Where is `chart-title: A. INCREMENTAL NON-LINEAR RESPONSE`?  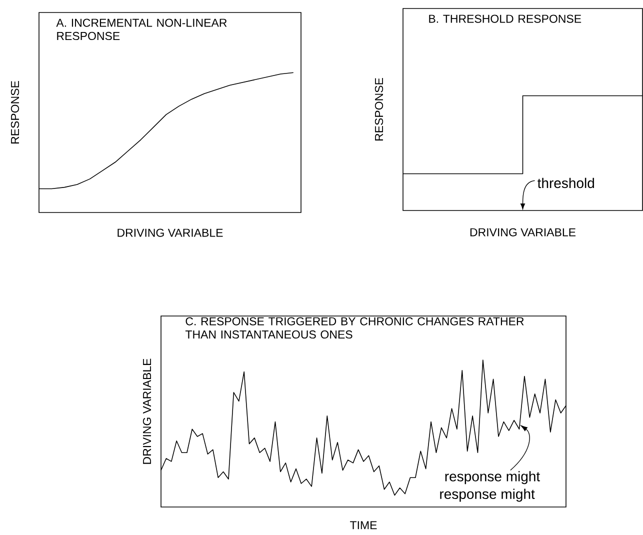
chart-title: A. INCREMENTAL NON-LINEAR RESPONSE is located at coordinates (141, 29).